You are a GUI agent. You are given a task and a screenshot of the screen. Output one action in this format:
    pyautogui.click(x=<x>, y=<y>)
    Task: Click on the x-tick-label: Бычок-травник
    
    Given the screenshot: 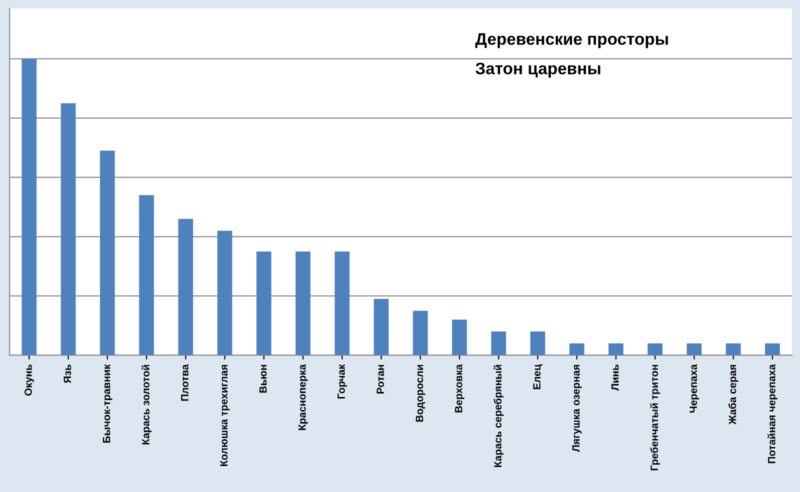 What is the action you would take?
    pyautogui.click(x=107, y=403)
    